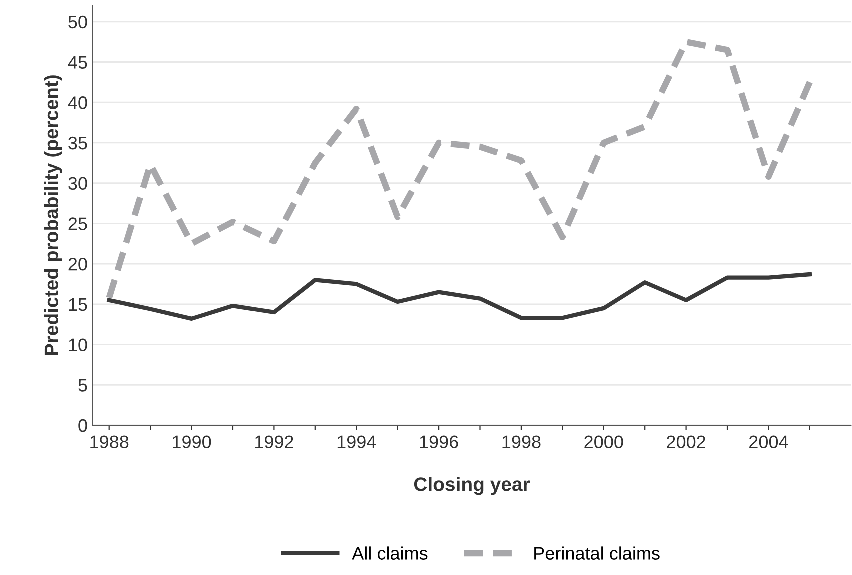  Describe the element at coordinates (109, 442) in the screenshot. I see `x-tick-label: 1988` at that location.